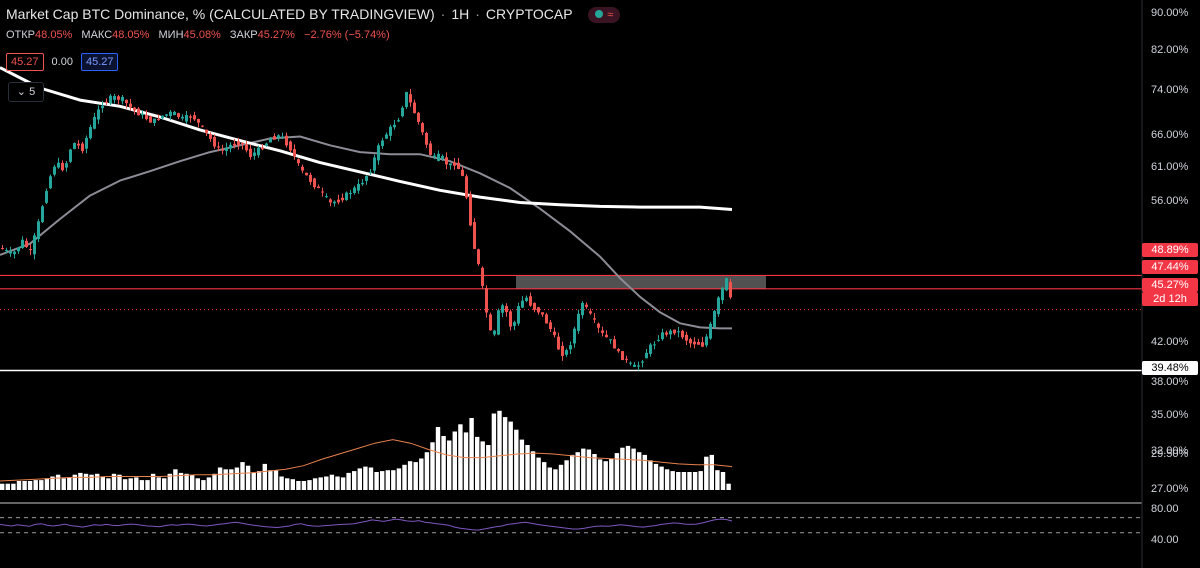  Describe the element at coordinates (1170, 451) in the screenshot. I see `axis-tick: 32.00%` at that location.